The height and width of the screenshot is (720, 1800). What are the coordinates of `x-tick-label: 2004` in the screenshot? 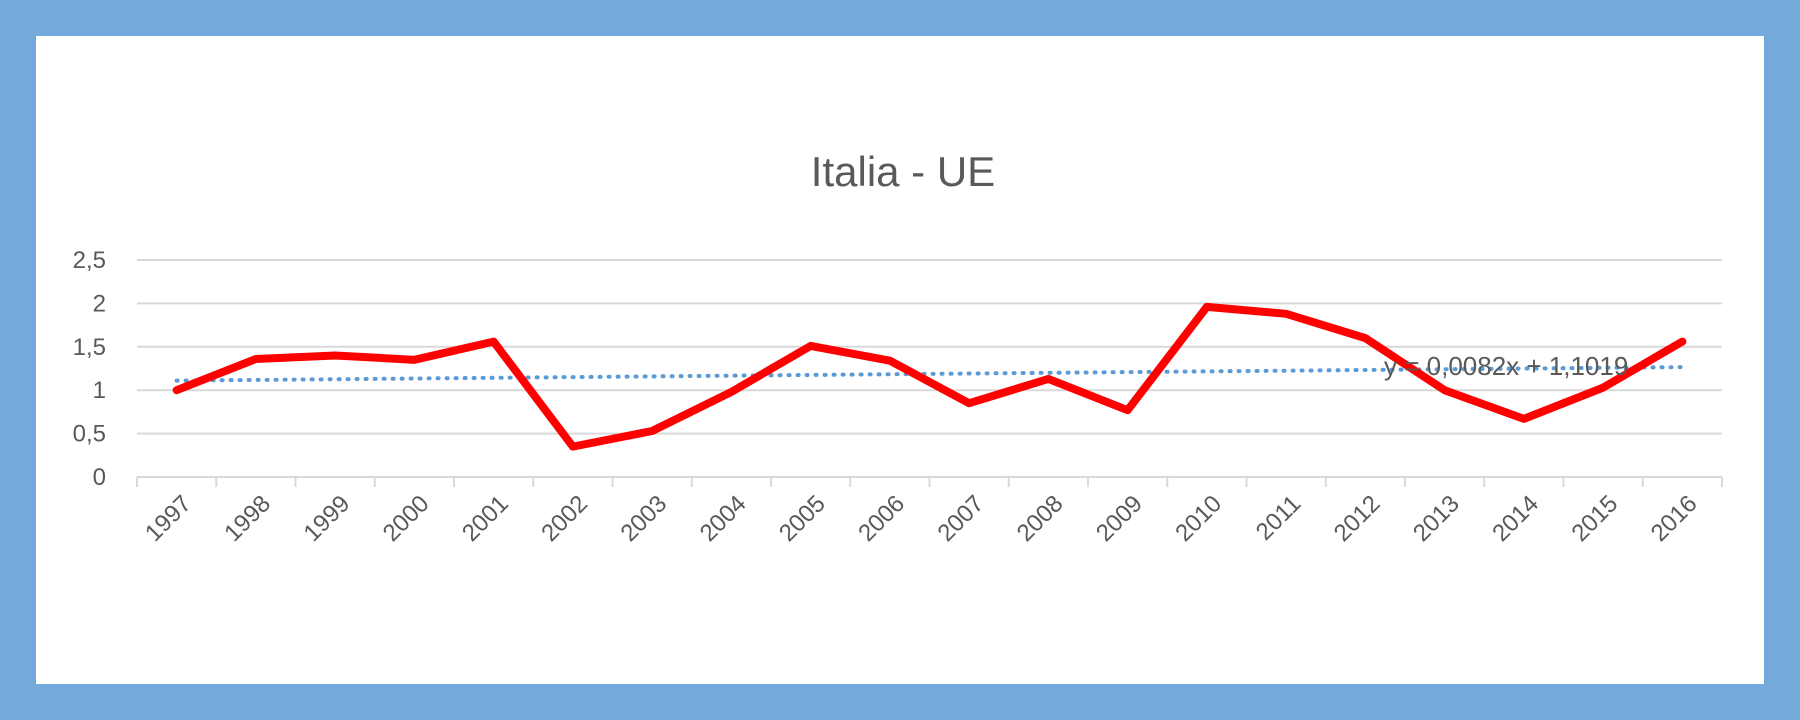 It's located at (723, 518).